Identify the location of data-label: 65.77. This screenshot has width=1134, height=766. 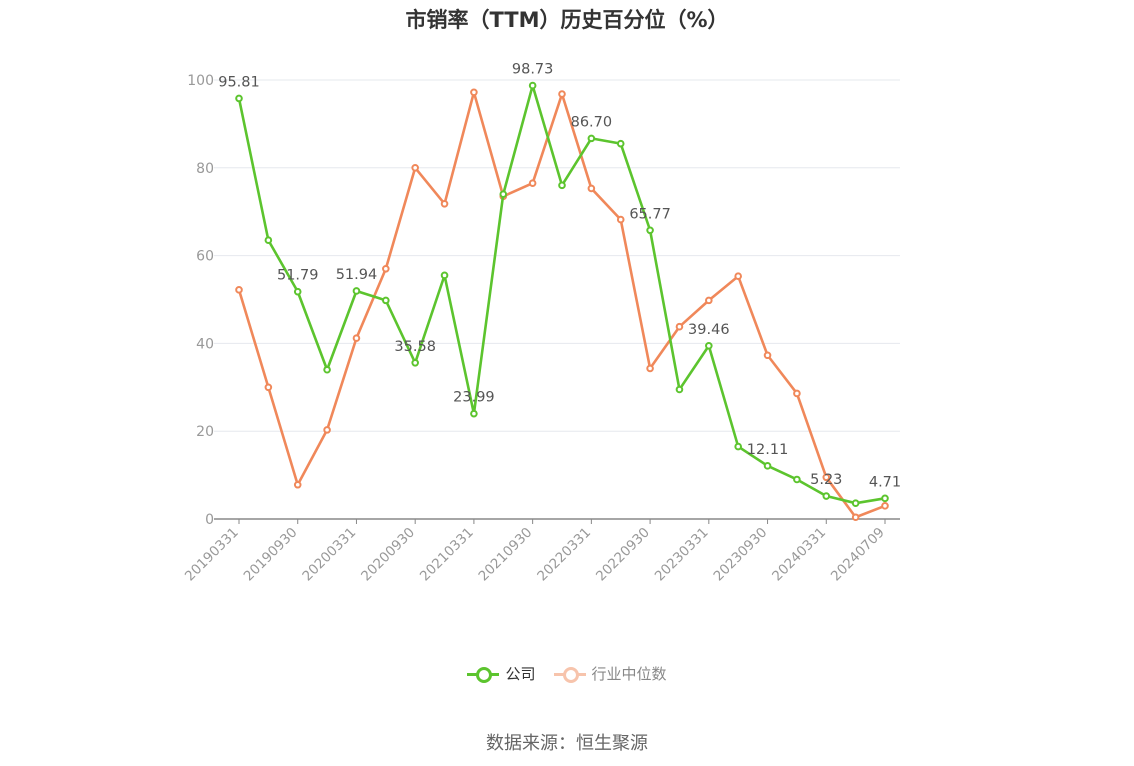
(650, 214).